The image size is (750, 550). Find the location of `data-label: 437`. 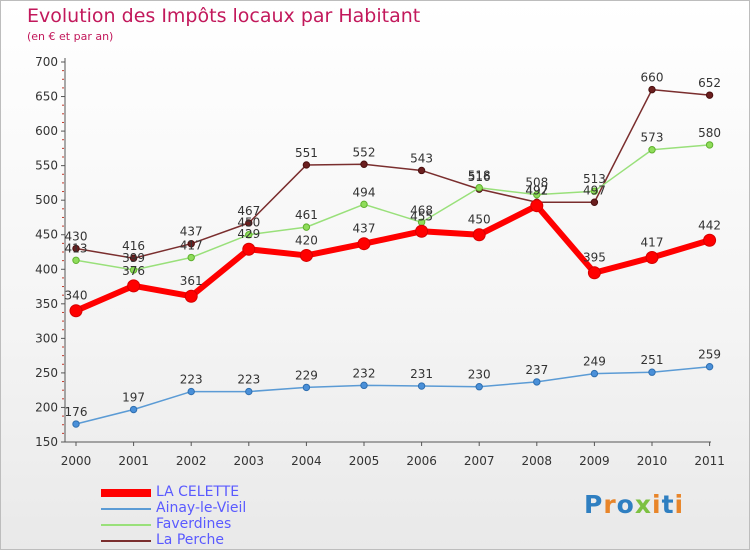

data-label: 437 is located at coordinates (364, 229).